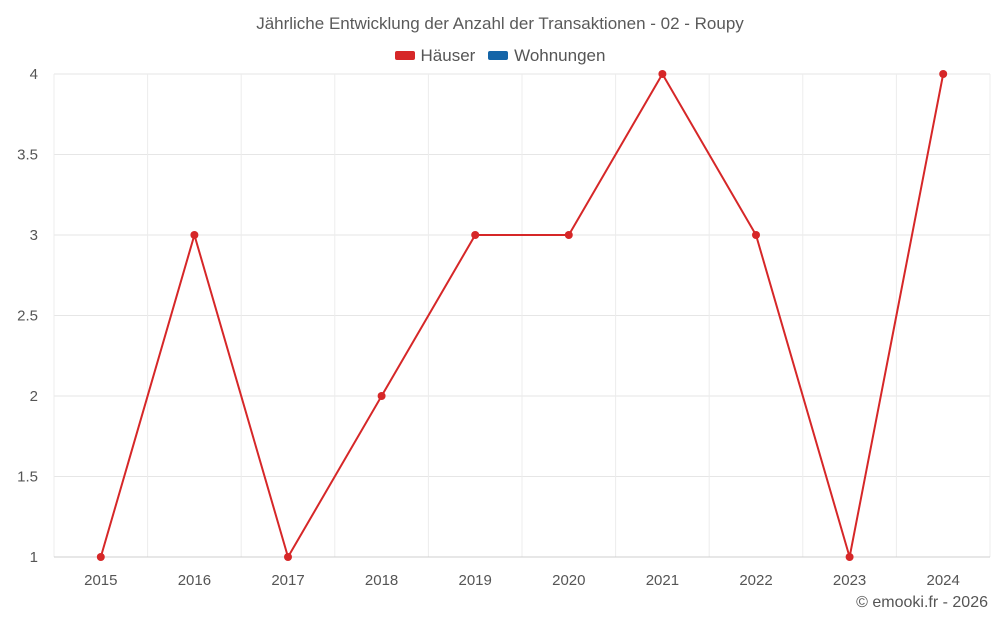 This screenshot has height=625, width=1000. Describe the element at coordinates (34, 557) in the screenshot. I see `y-tick-label: 1` at that location.